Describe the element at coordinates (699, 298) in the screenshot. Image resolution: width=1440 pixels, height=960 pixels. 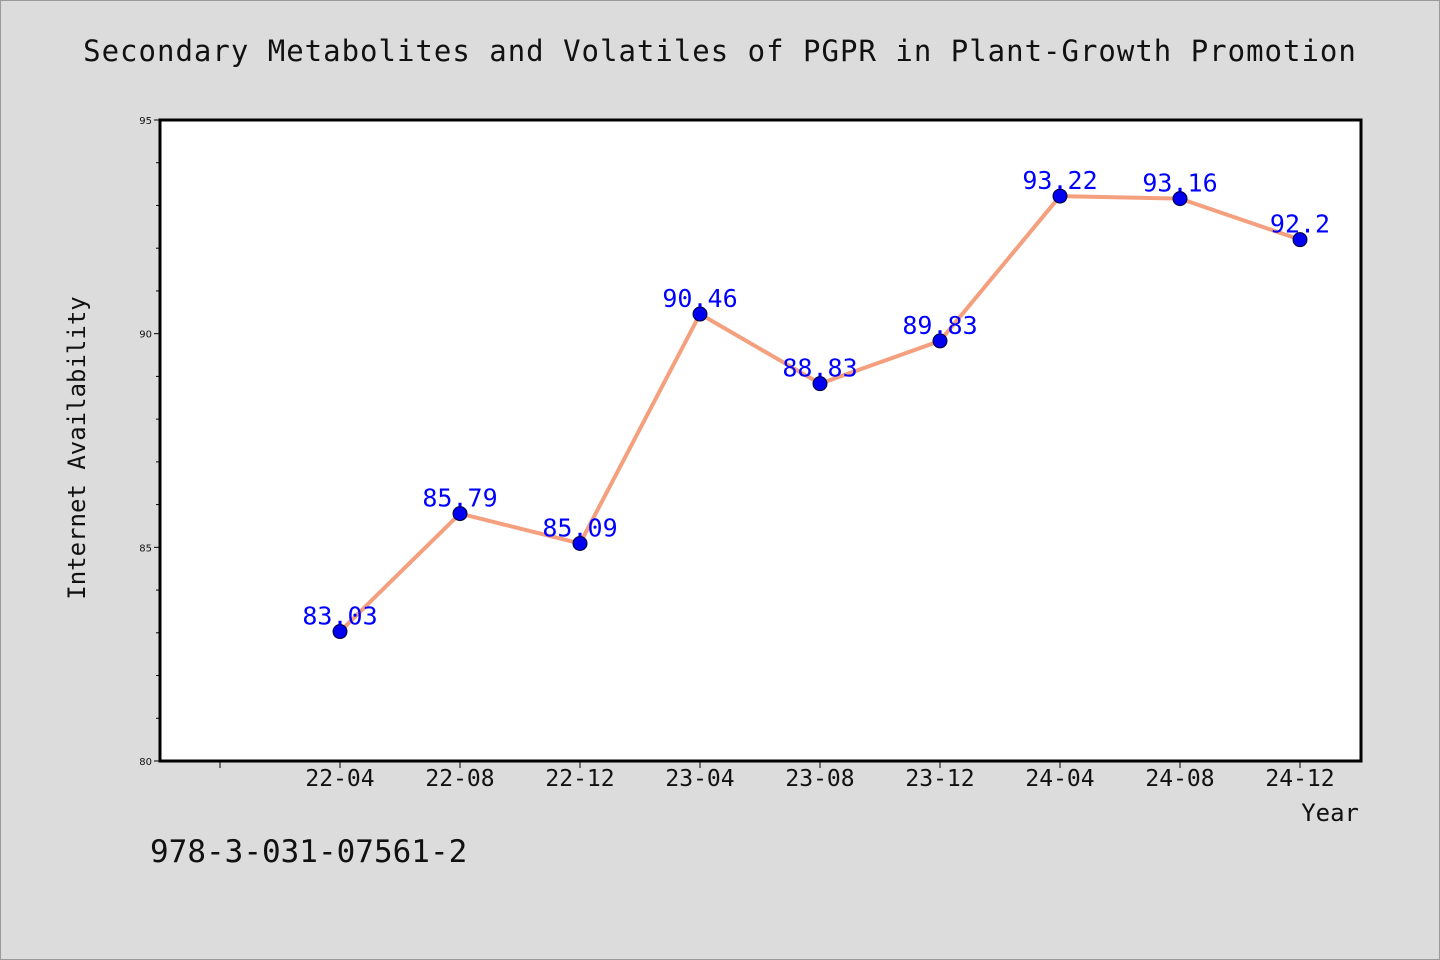
I see `data-label: 90.46` at that location.